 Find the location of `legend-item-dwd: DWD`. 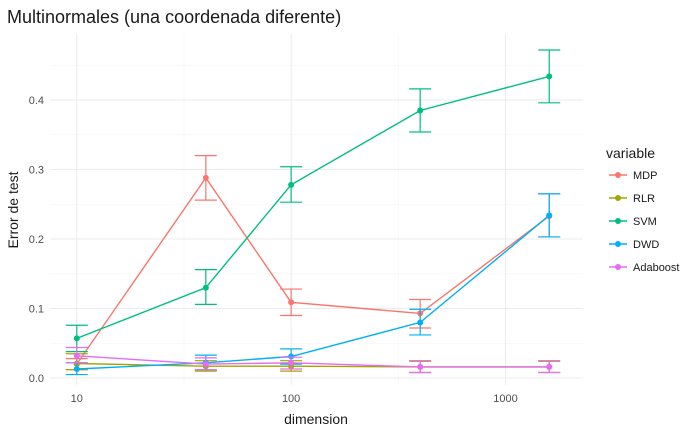

legend-item-dwd: DWD is located at coordinates (634, 245).